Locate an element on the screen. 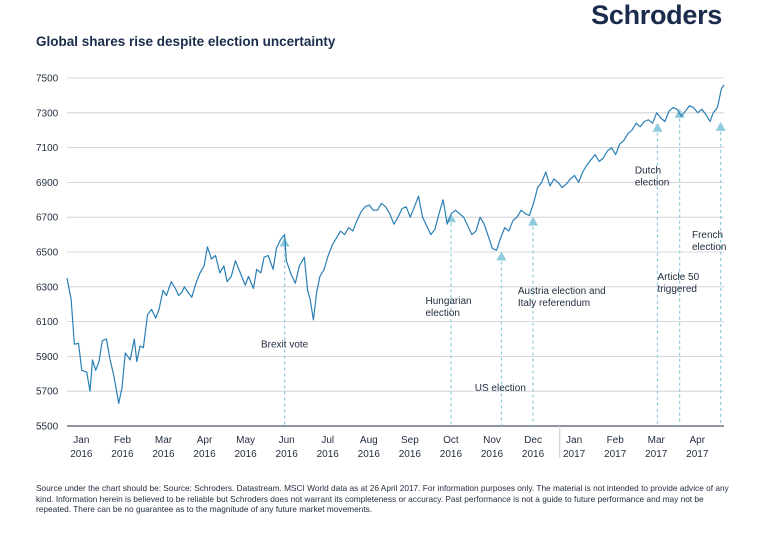  x-tick-month: Nov is located at coordinates (492, 440).